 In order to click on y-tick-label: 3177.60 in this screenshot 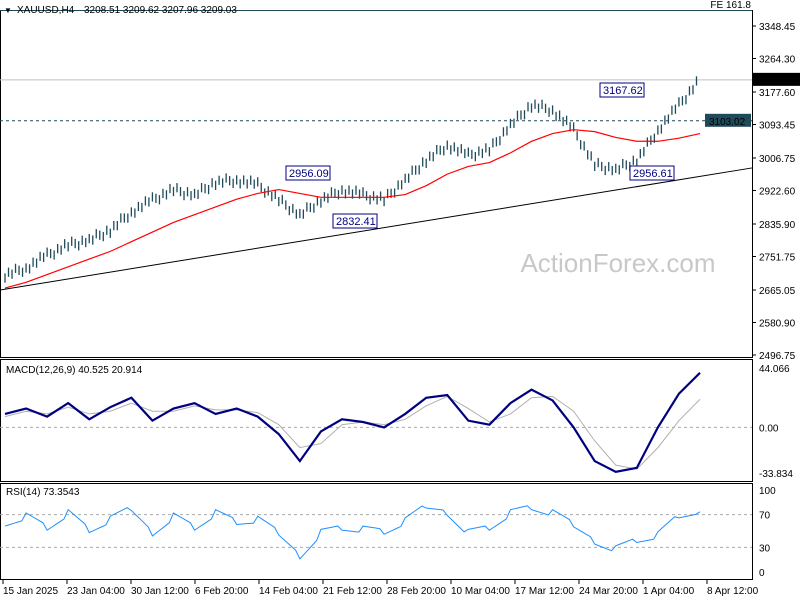, I will do `click(777, 93)`.